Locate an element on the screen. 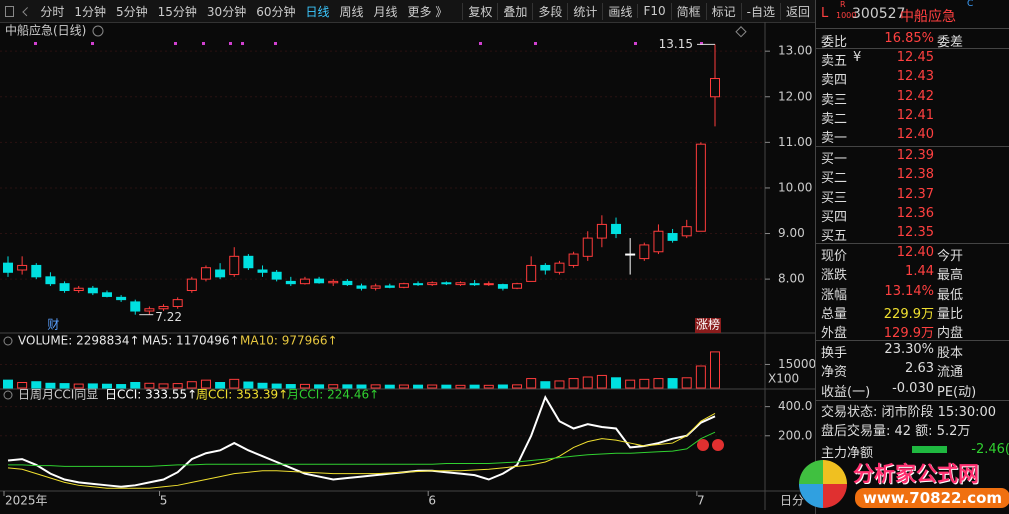 The image size is (1009, 514). watermark: 分析家公式网 www.70822.com is located at coordinates (902, 485).